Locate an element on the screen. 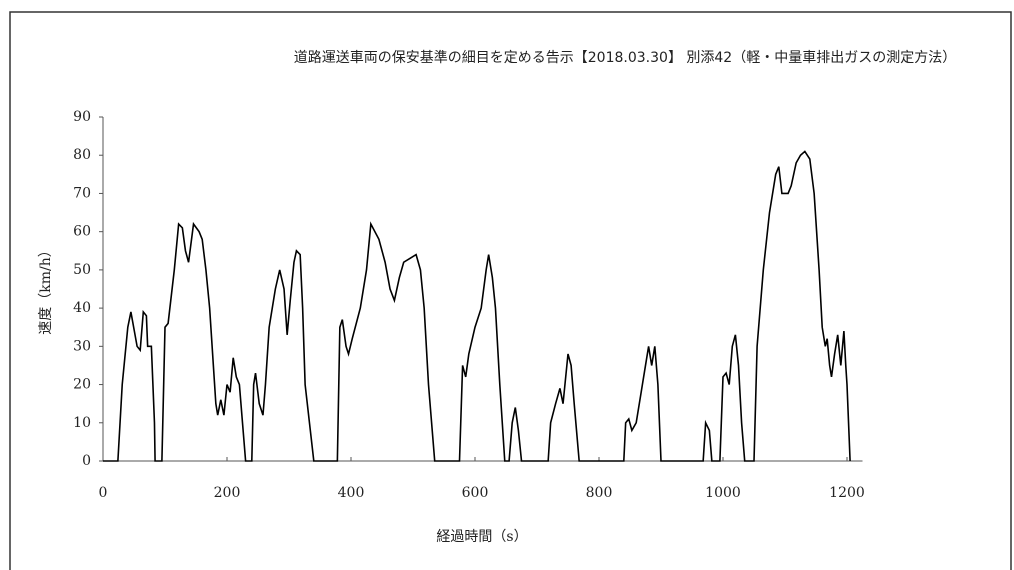 This screenshot has width=1014, height=570. y-tick-label: 80 is located at coordinates (82, 155).